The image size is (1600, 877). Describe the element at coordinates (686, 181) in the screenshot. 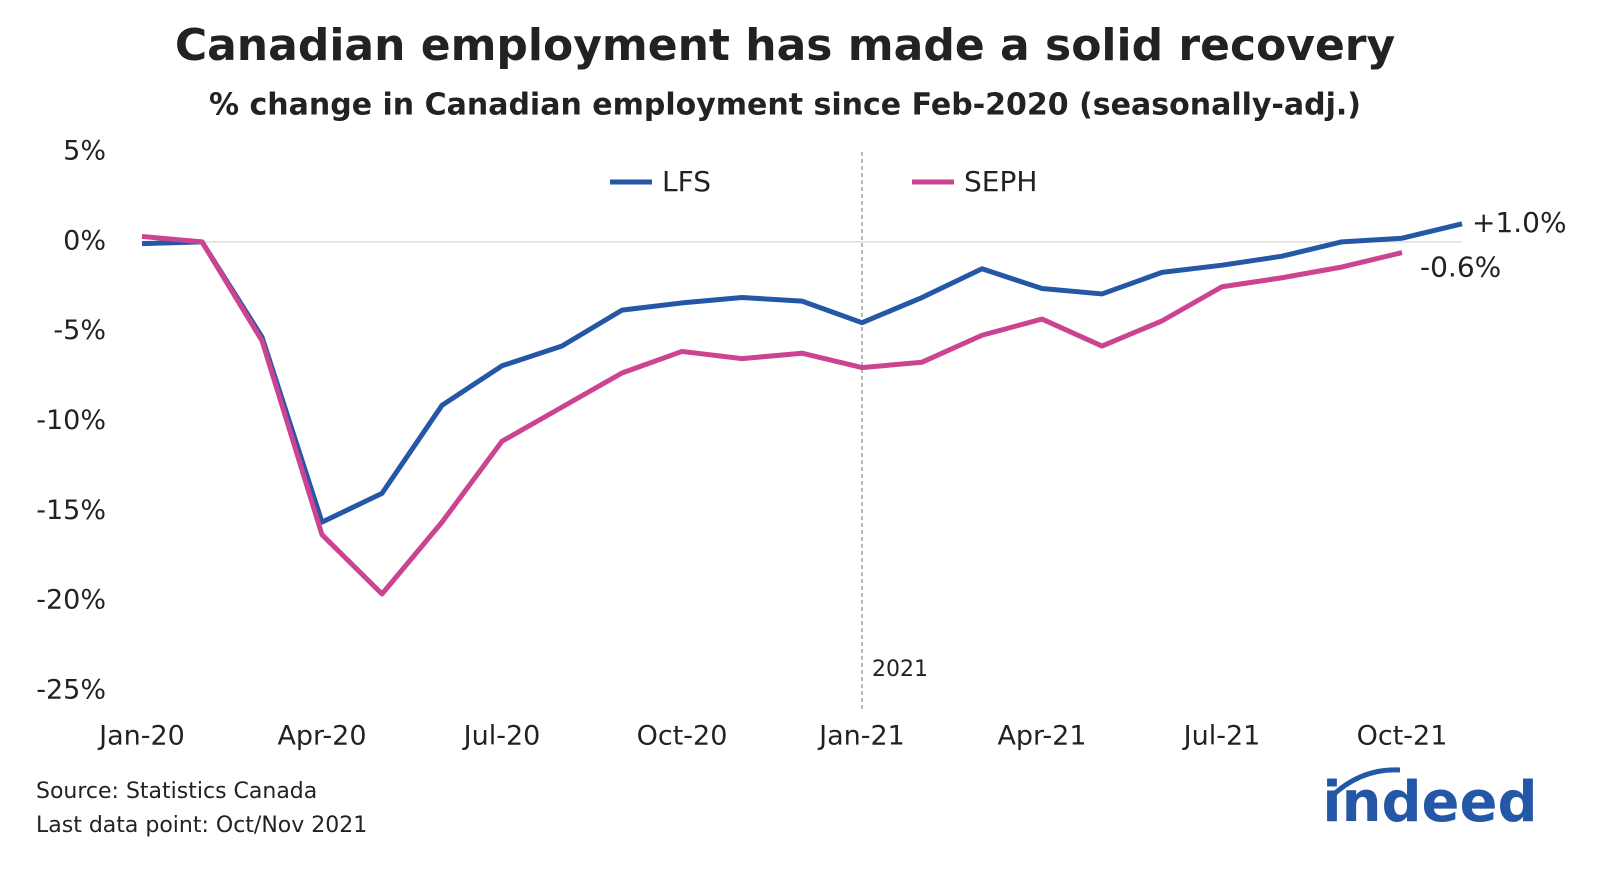

I see `legend-label: LFS` at that location.